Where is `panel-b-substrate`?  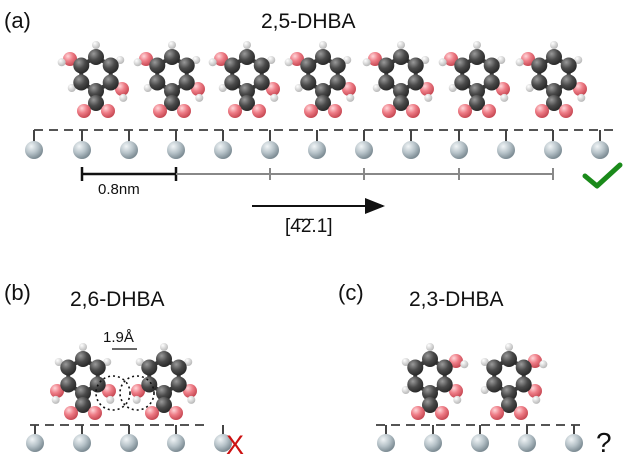
panel-b-substrate is located at coordinates (129, 438).